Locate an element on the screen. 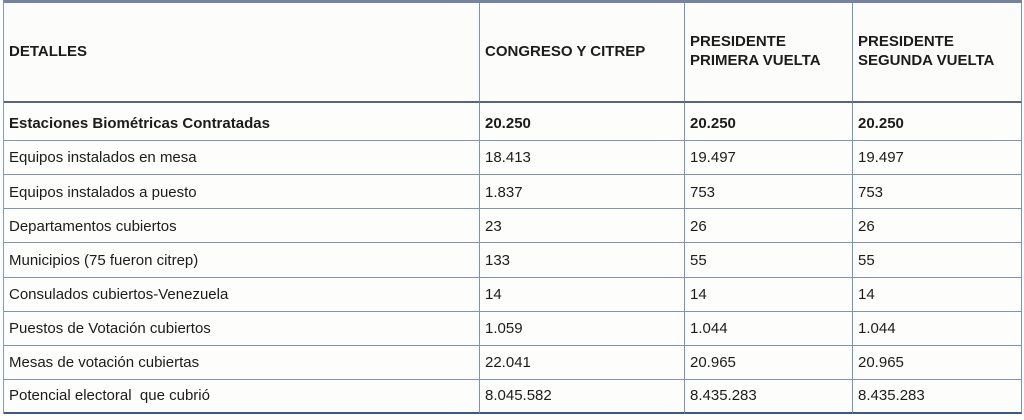 This screenshot has width=1024, height=420. row-label-municipios: Municipios (75 fueron citrep) is located at coordinates (242, 260).